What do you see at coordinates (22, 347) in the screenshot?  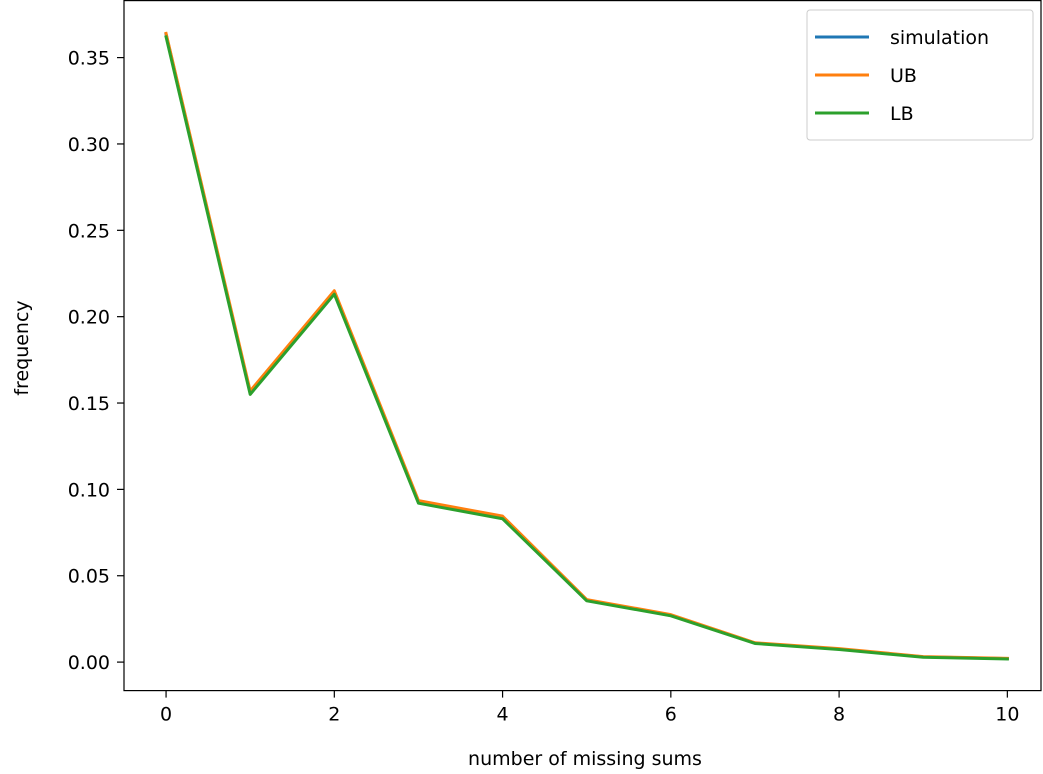 I see `y-axis-label: frequency` at bounding box center [22, 347].